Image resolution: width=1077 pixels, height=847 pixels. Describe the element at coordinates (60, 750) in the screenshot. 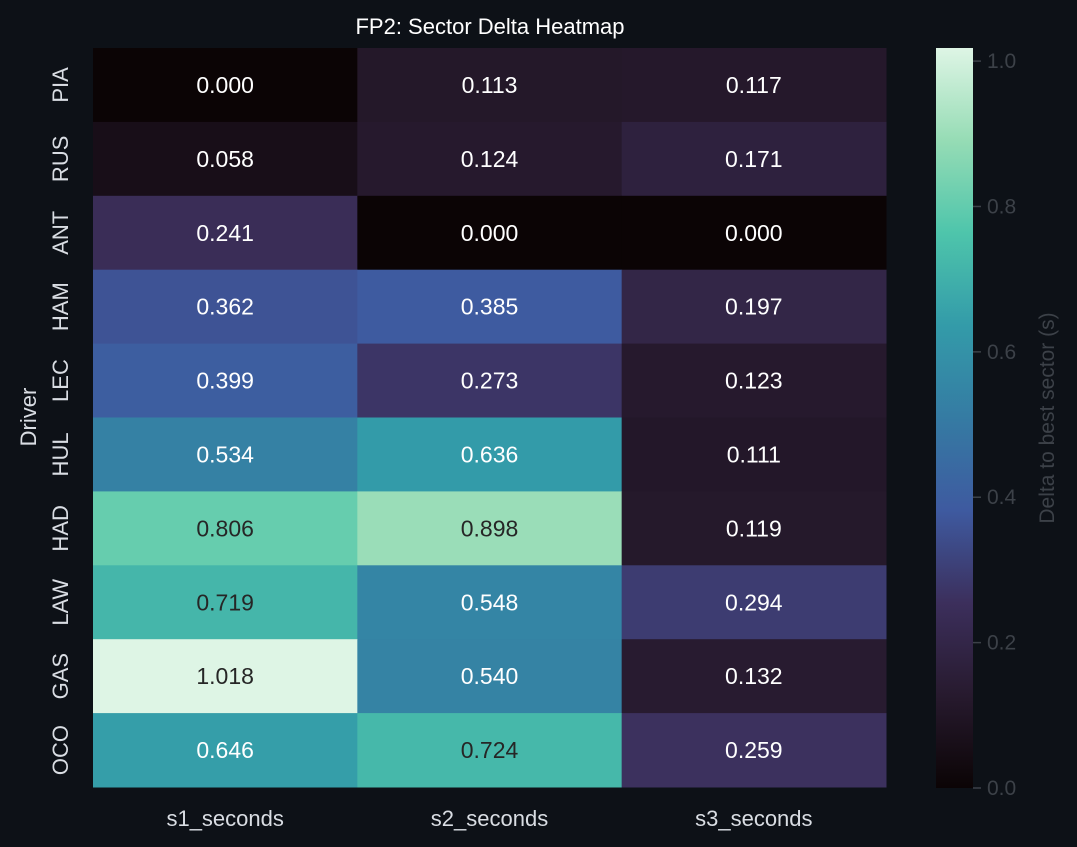

I see `y-tick-label: OCO` at that location.